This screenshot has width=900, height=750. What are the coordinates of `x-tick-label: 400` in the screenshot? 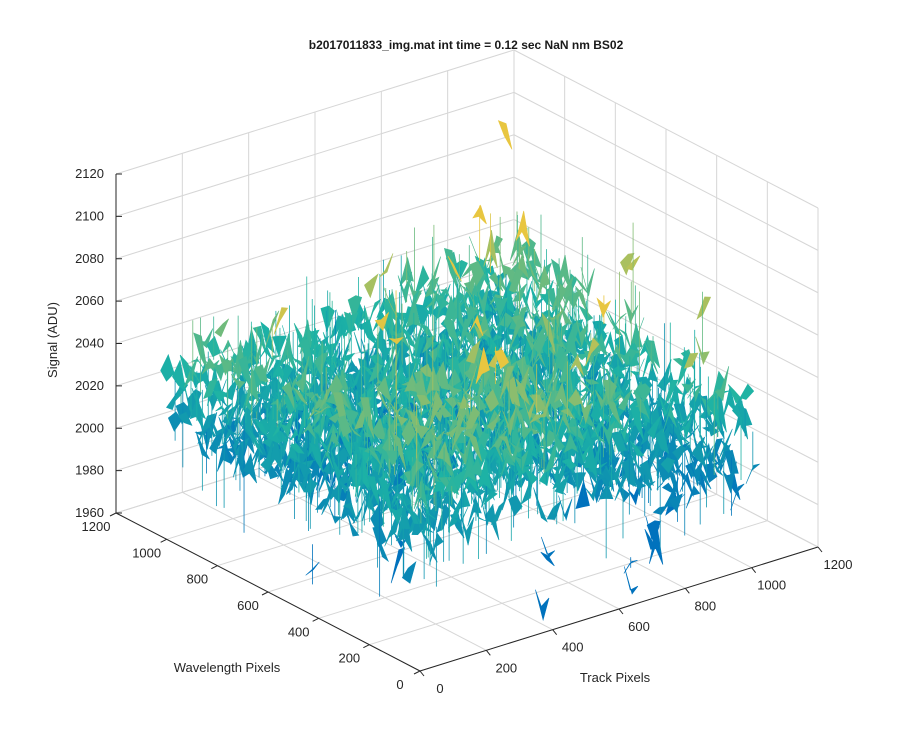 It's located at (573, 647).